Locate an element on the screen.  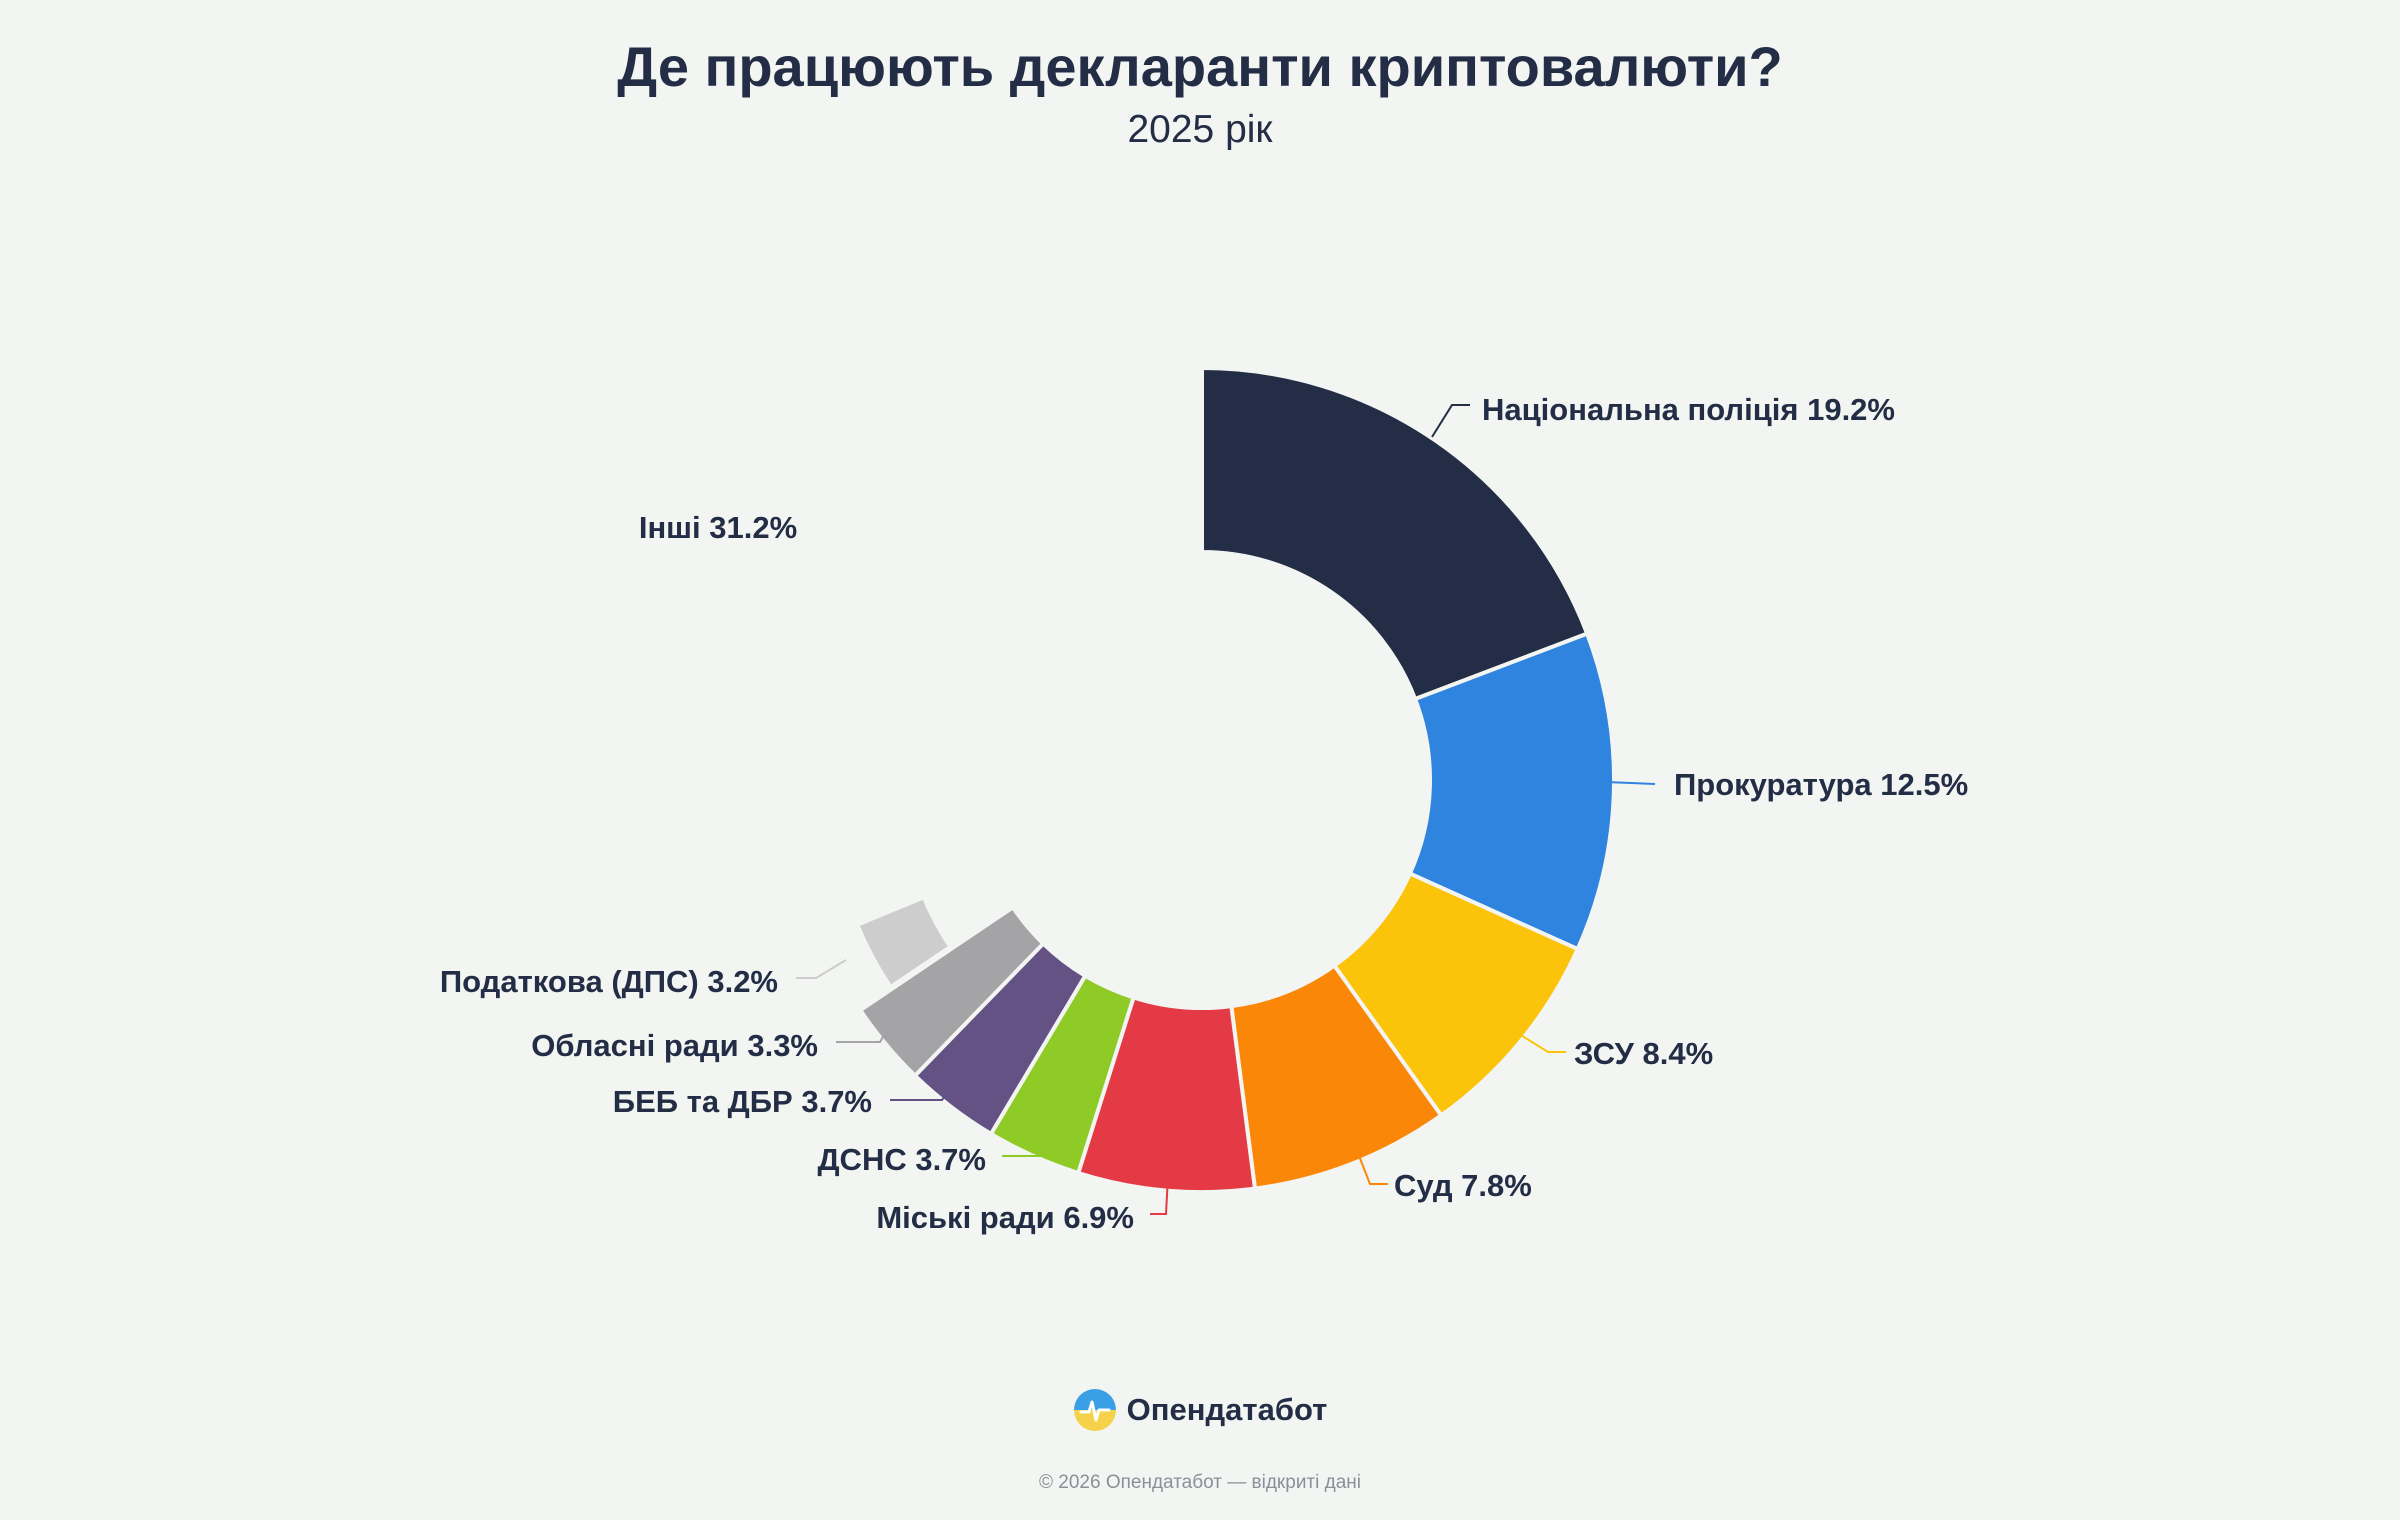
chart-title: Де працюють декларанти криптовалюти? is located at coordinates (1200, 66).